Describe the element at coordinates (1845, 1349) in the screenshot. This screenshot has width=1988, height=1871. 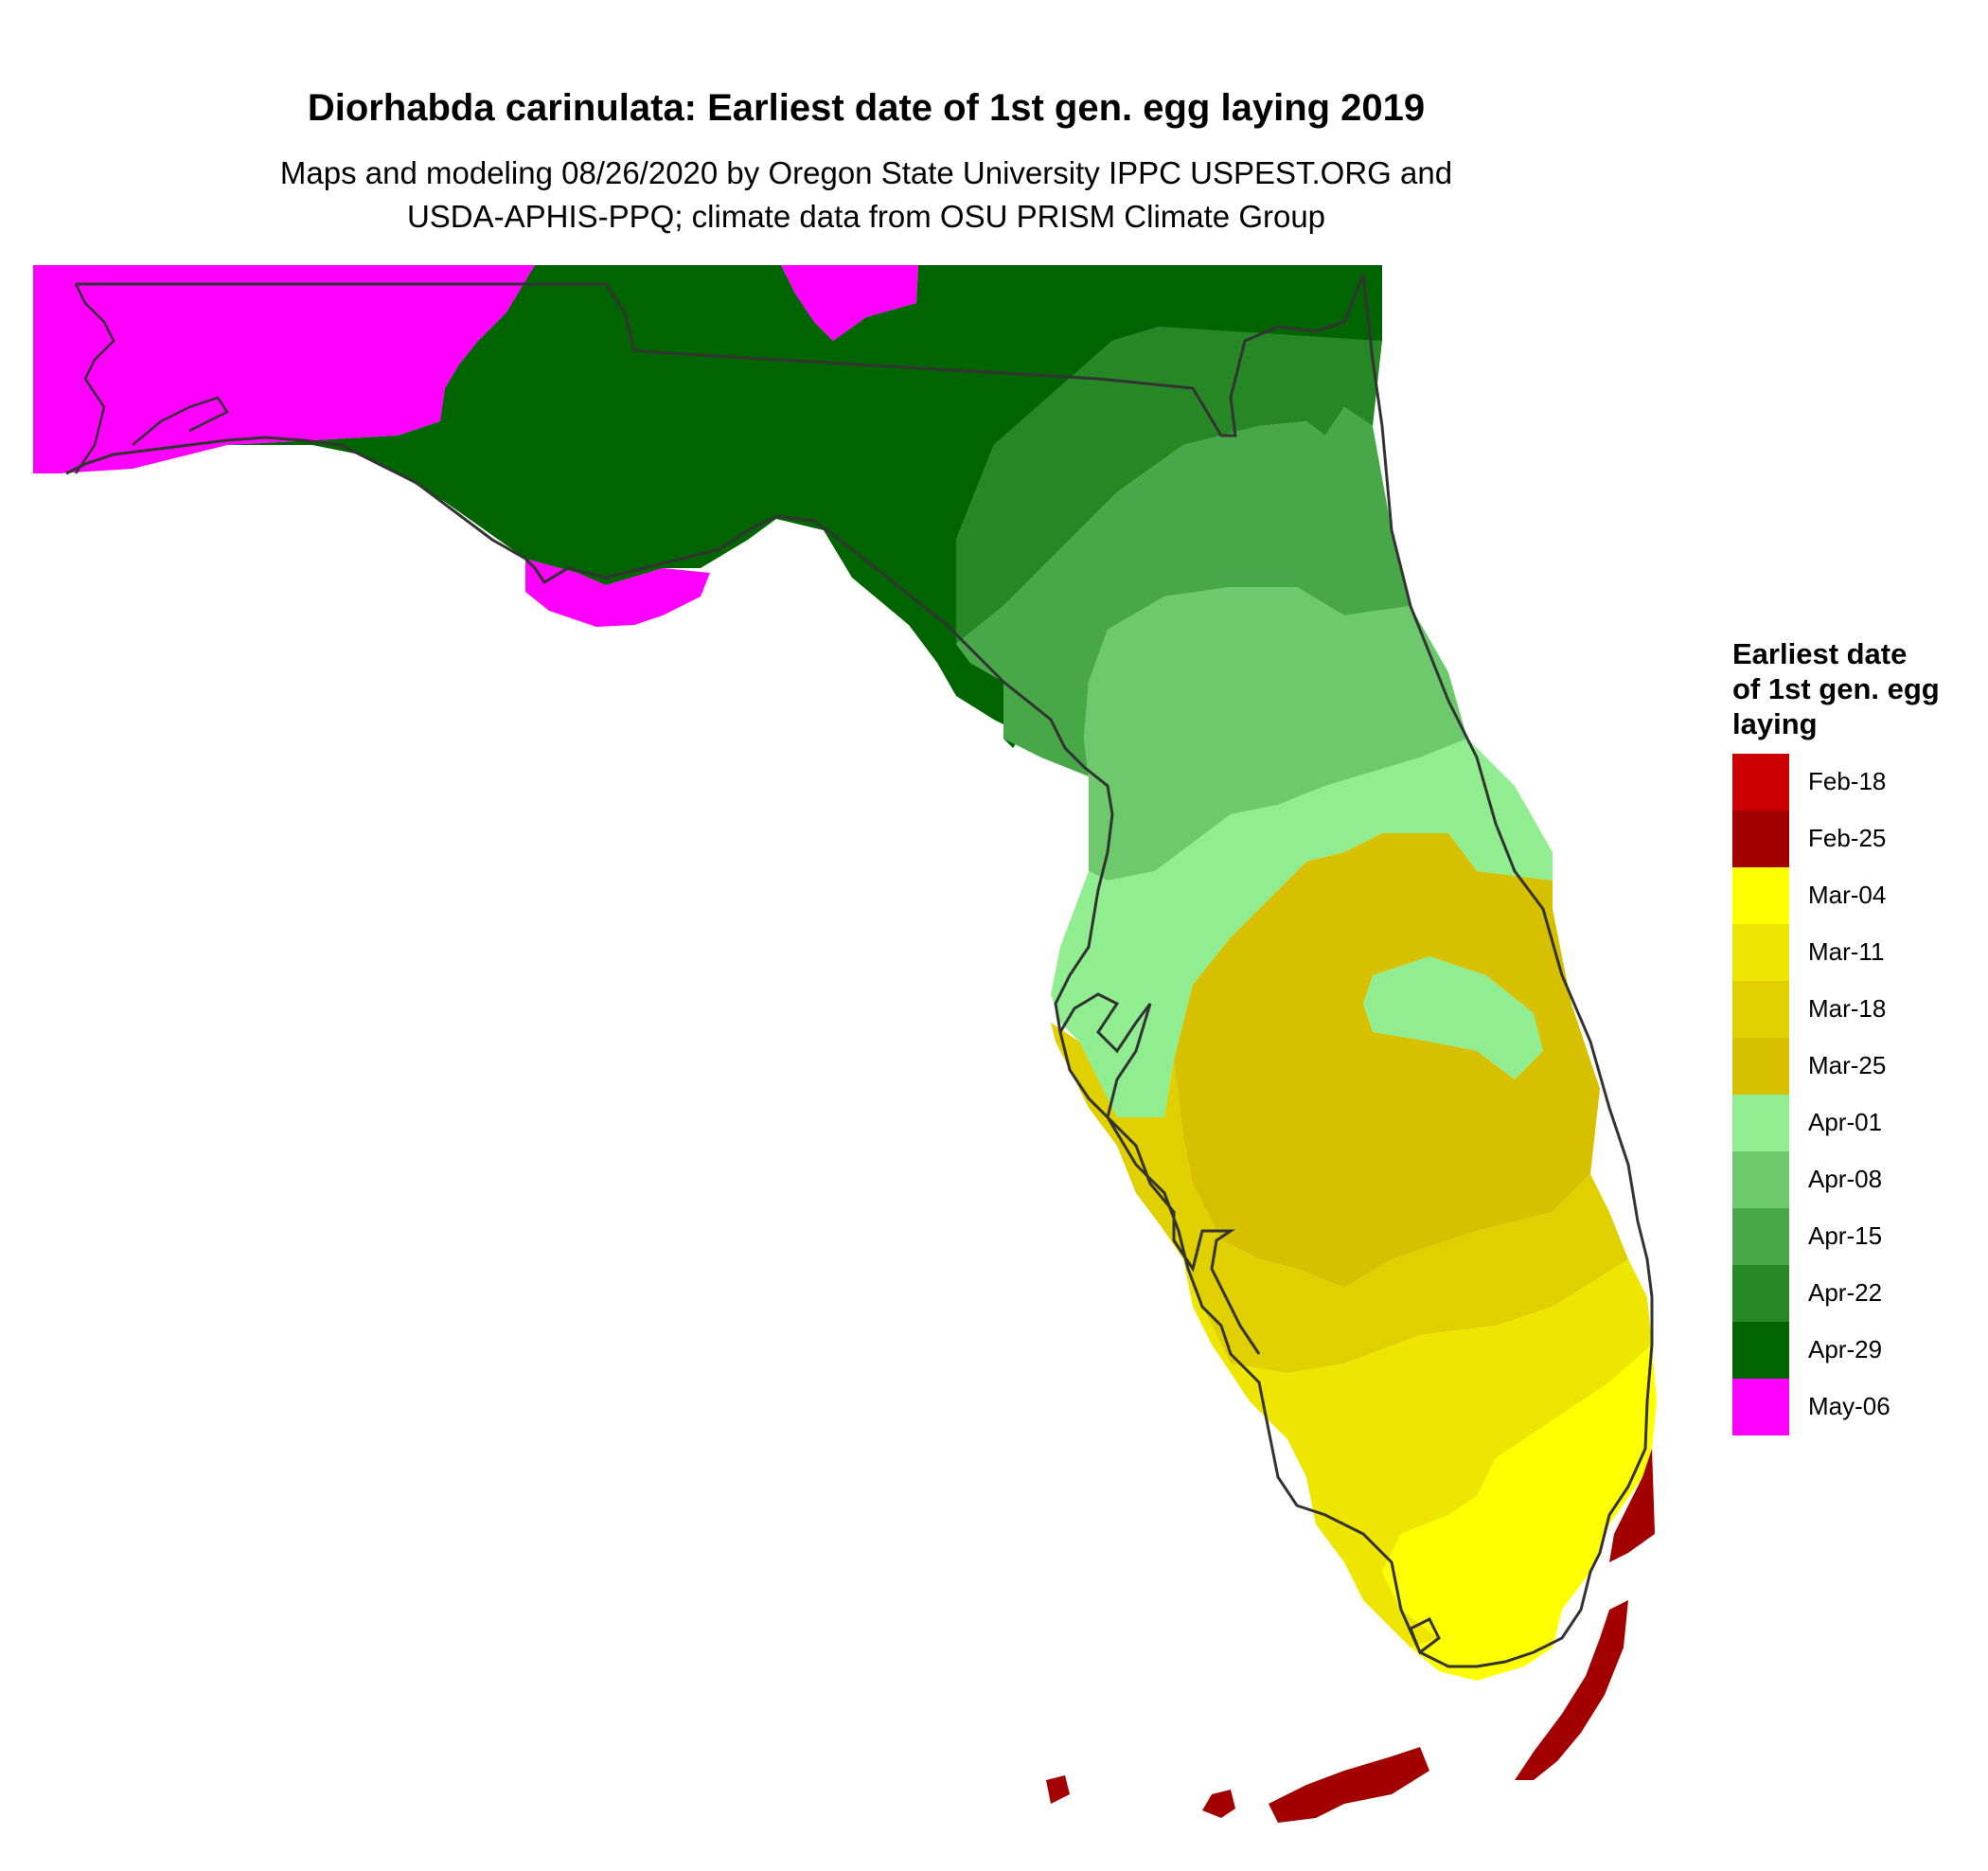
I see `legend-label: Apr-29` at that location.